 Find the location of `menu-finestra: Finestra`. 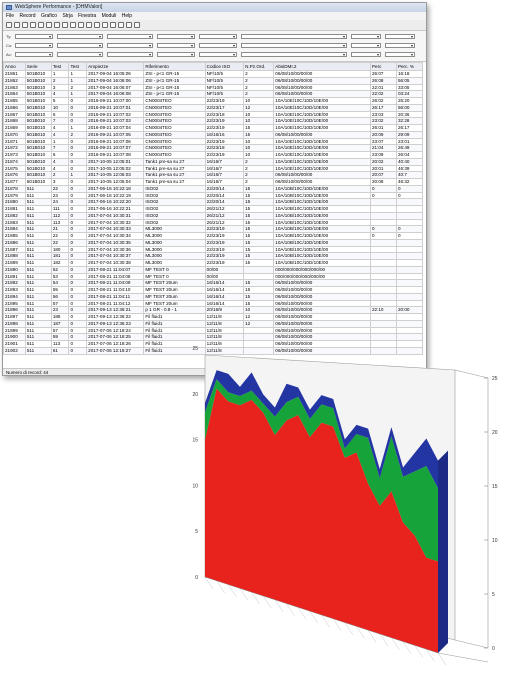

menu-finestra: Finestra is located at coordinates (87, 16).